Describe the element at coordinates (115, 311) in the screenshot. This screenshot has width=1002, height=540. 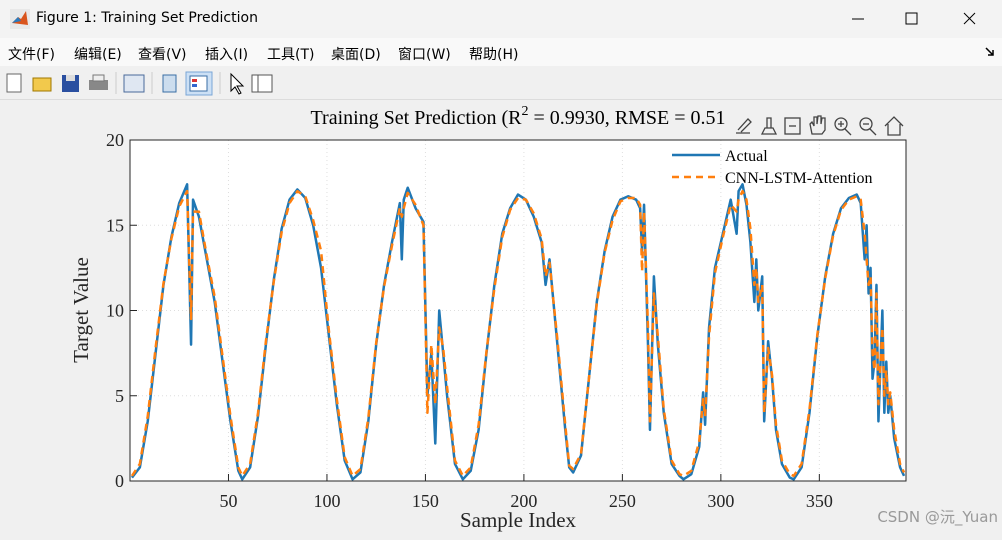
I see `y-tick-label: 10` at that location.